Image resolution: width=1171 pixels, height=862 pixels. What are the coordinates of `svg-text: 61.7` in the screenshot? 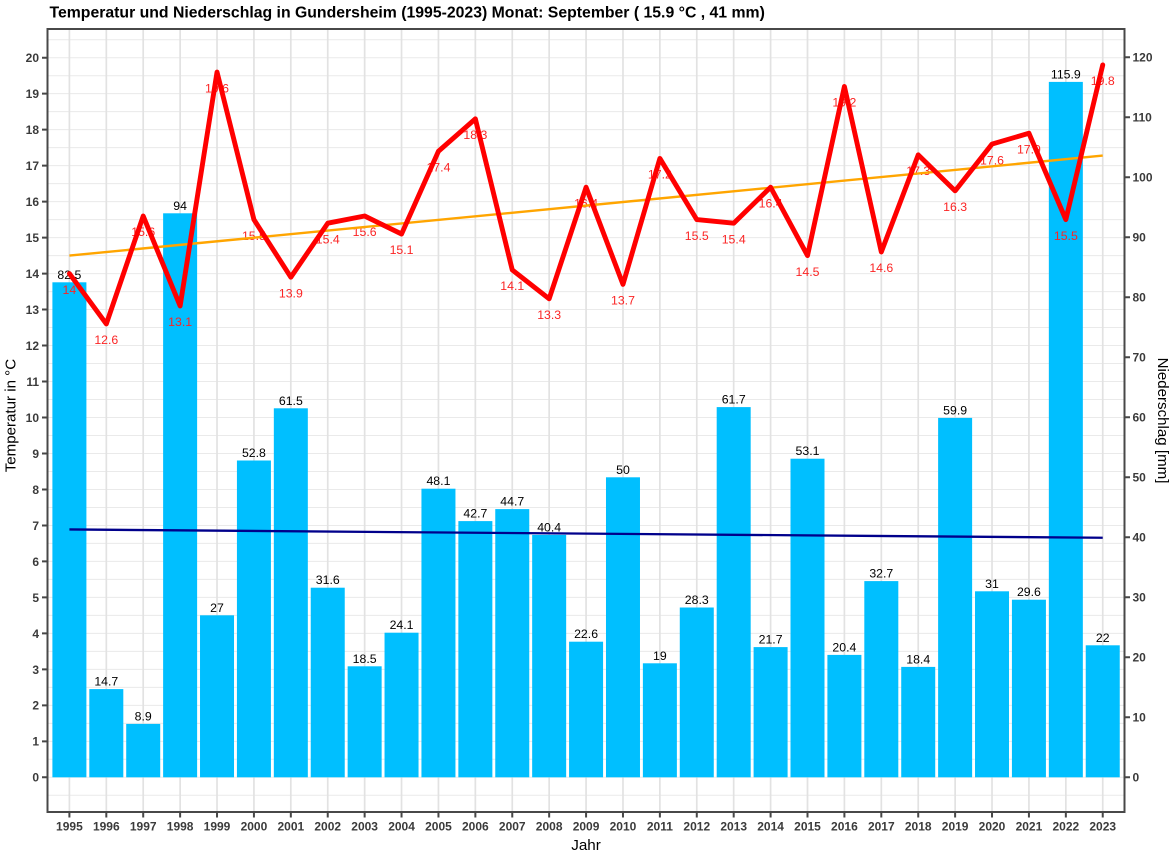 It's located at (734, 400).